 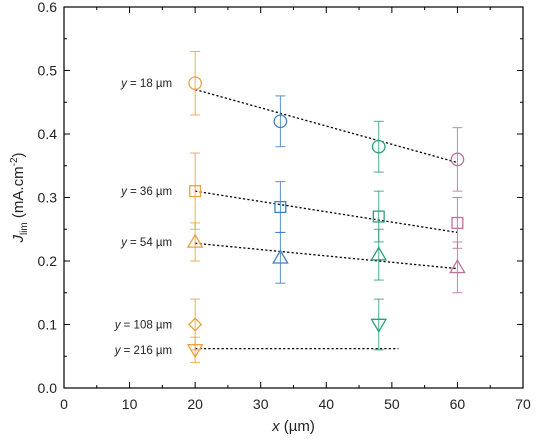 What do you see at coordinates (143, 326) in the screenshot?
I see `series-label: y = 108 µm` at bounding box center [143, 326].